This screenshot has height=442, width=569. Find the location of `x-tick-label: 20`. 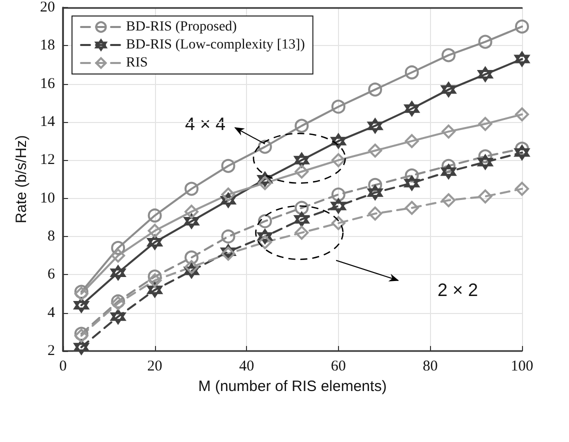

x-tick-label: 20 is located at coordinates (154, 366).